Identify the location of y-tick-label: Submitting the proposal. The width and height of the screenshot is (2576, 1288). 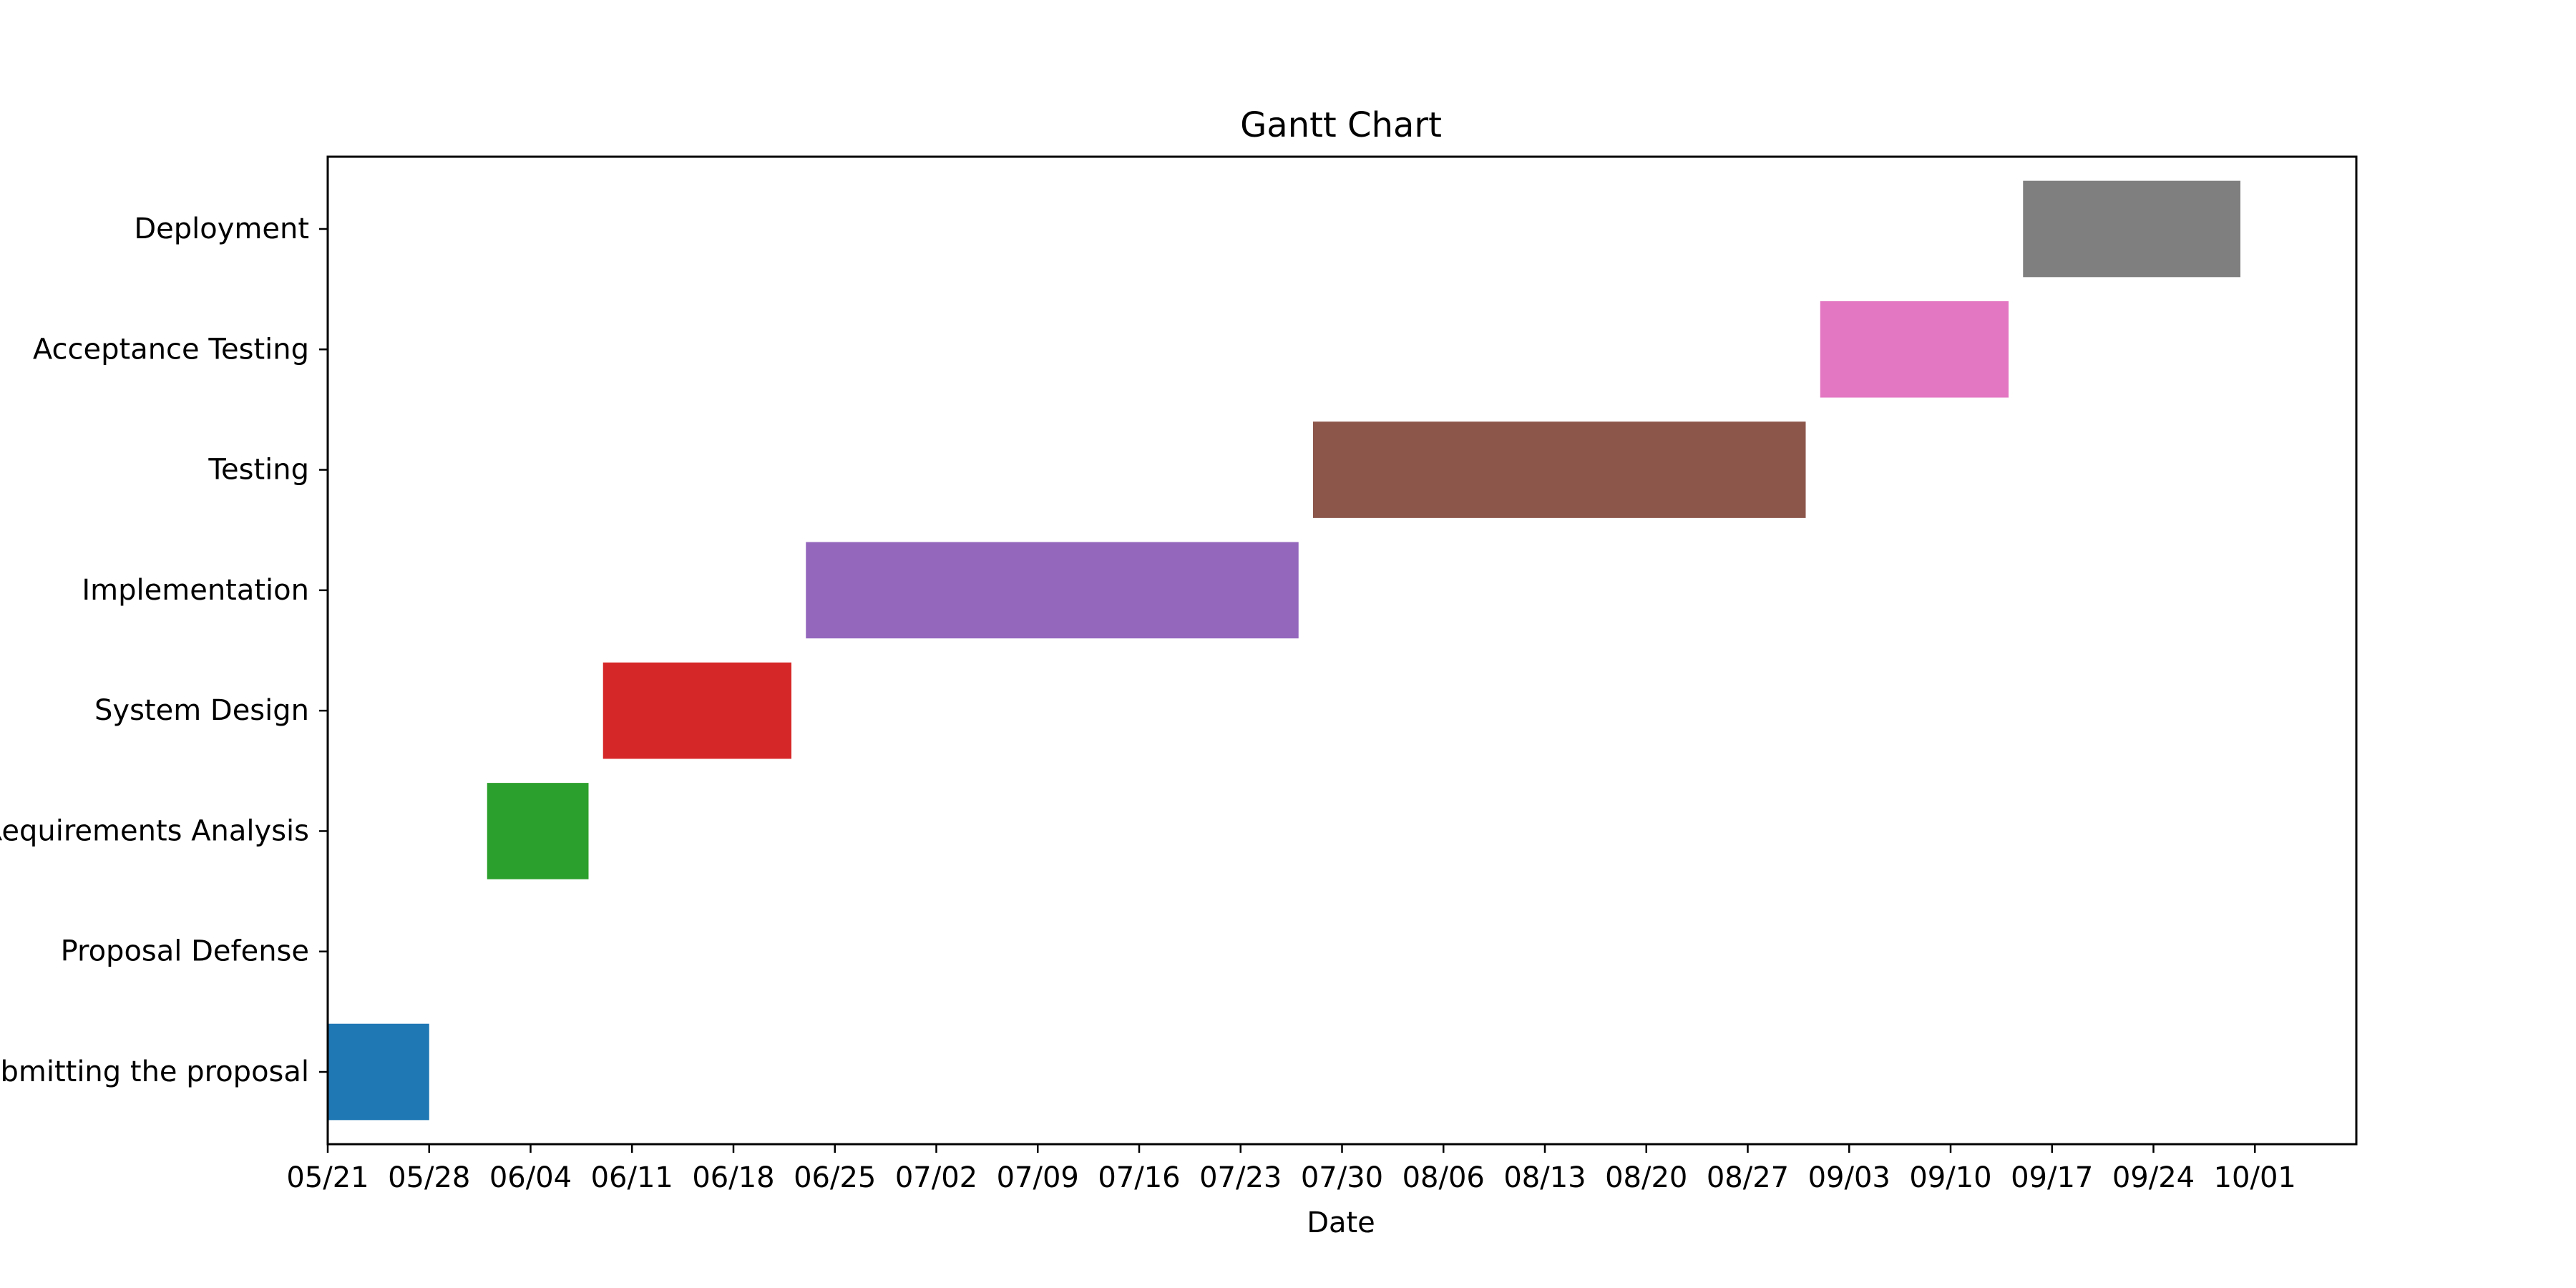
(154, 1071).